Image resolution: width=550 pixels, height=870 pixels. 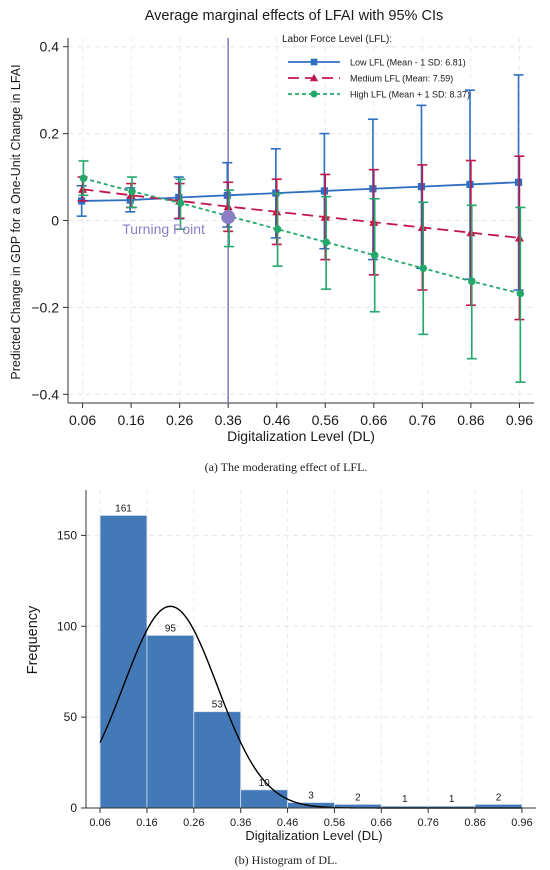 What do you see at coordinates (82, 420) in the screenshot?
I see `chart-a-xtick-label: 0.06` at bounding box center [82, 420].